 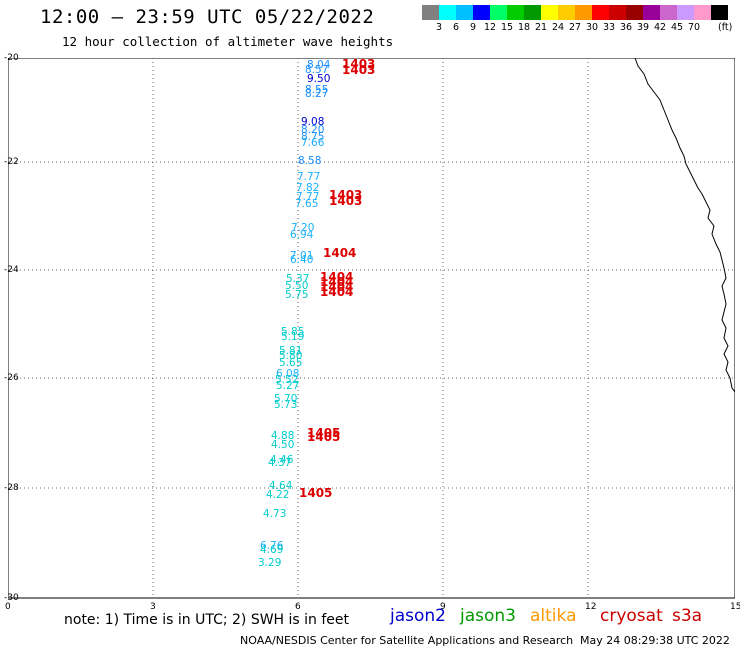 I want to click on wave-height-reading: 3.29, so click(x=269, y=563).